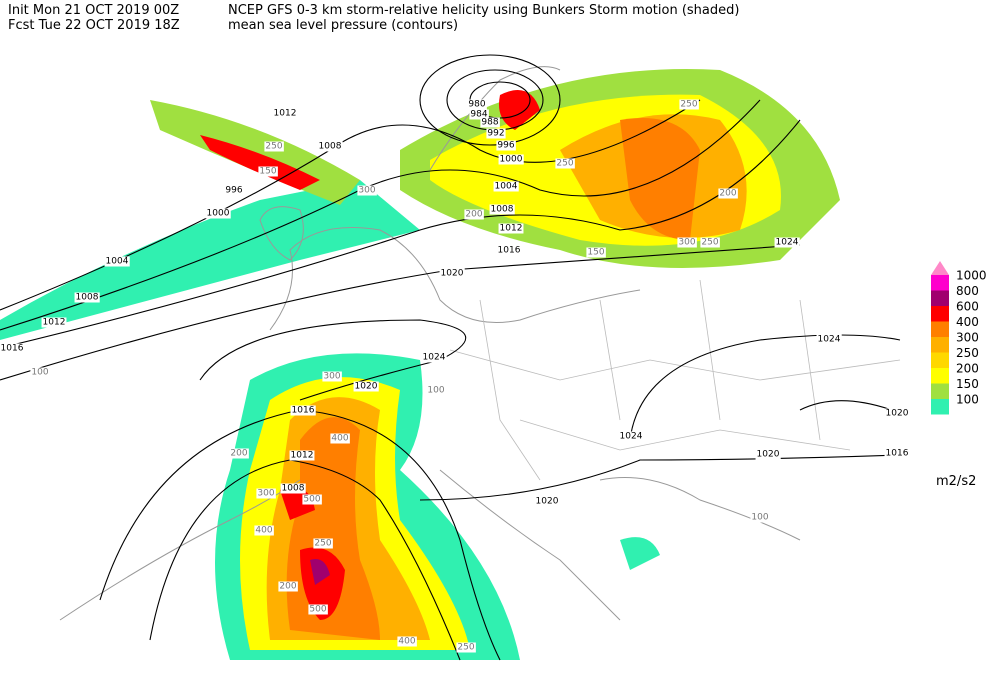 The height and width of the screenshot is (680, 1000). What do you see at coordinates (967, 322) in the screenshot?
I see `legend-label: 400` at bounding box center [967, 322].